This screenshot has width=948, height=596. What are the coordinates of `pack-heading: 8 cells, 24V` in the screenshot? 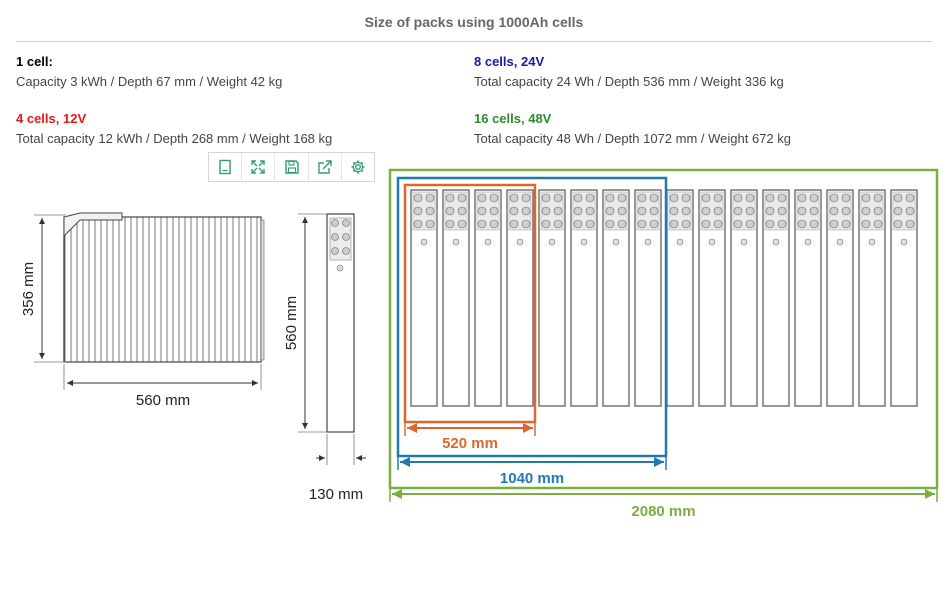 It's located at (509, 61).